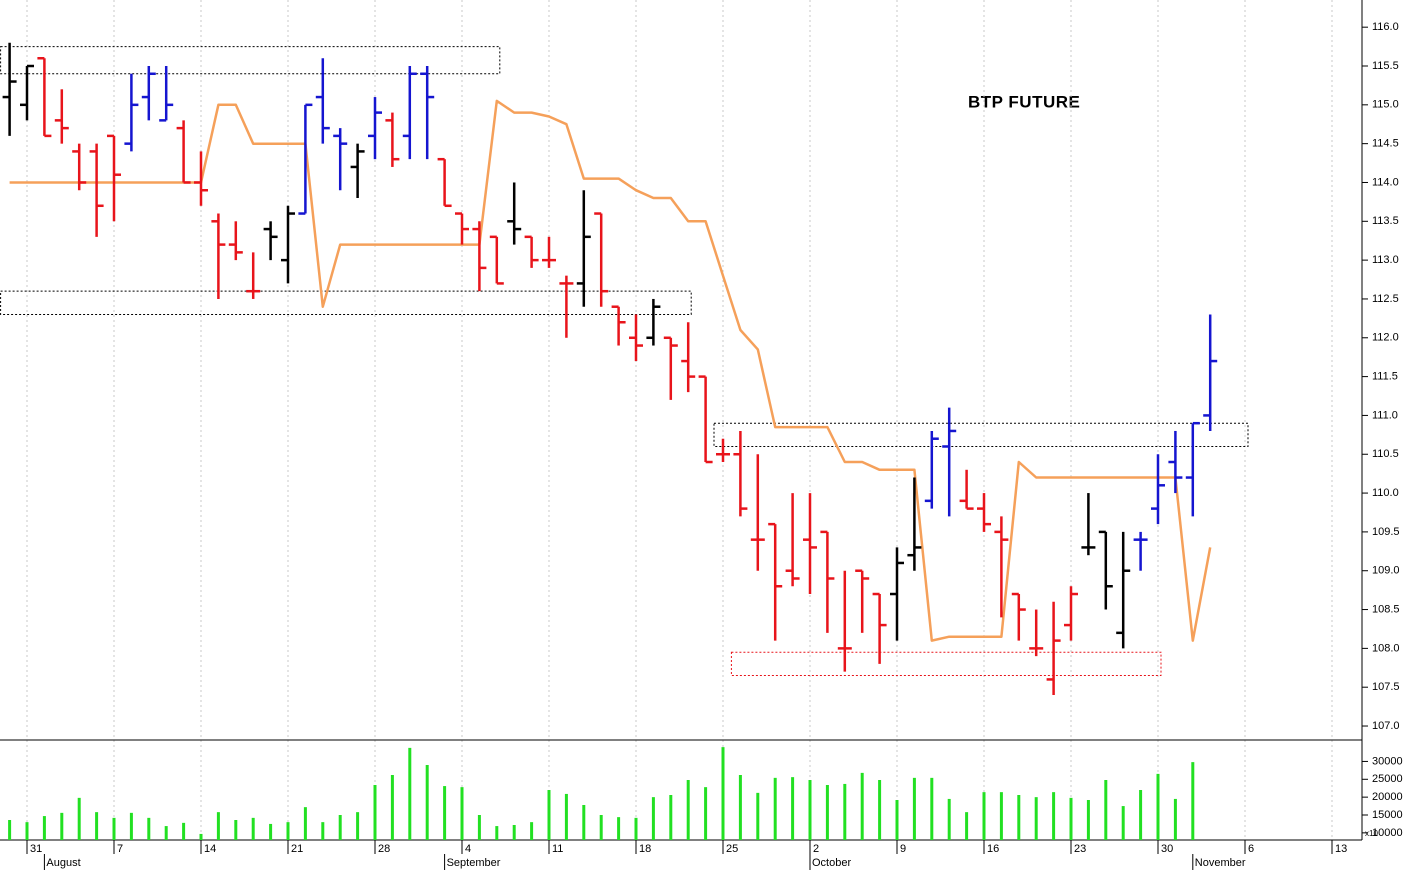  What do you see at coordinates (1387, 797) in the screenshot?
I see `volume-tick-label: 20000` at bounding box center [1387, 797].